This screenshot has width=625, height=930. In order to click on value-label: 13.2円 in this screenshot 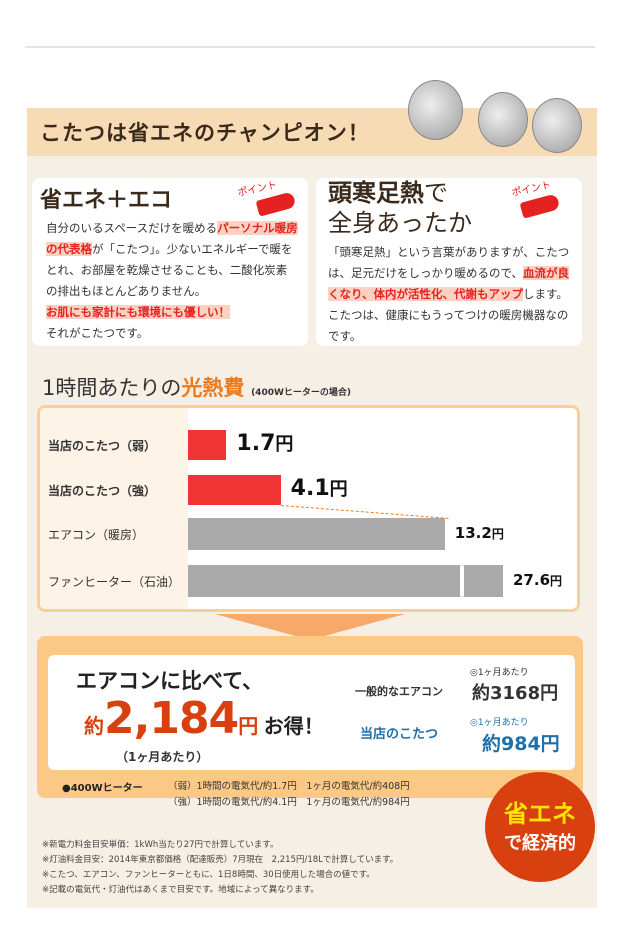, I will do `click(479, 533)`.